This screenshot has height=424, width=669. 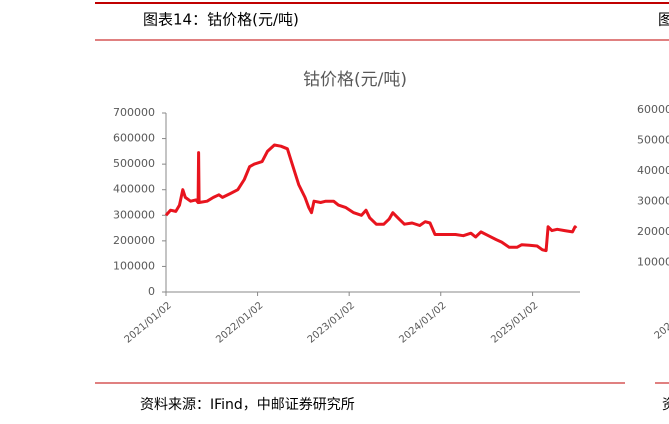 I want to click on y-tick-label: 0, so click(x=151, y=291).